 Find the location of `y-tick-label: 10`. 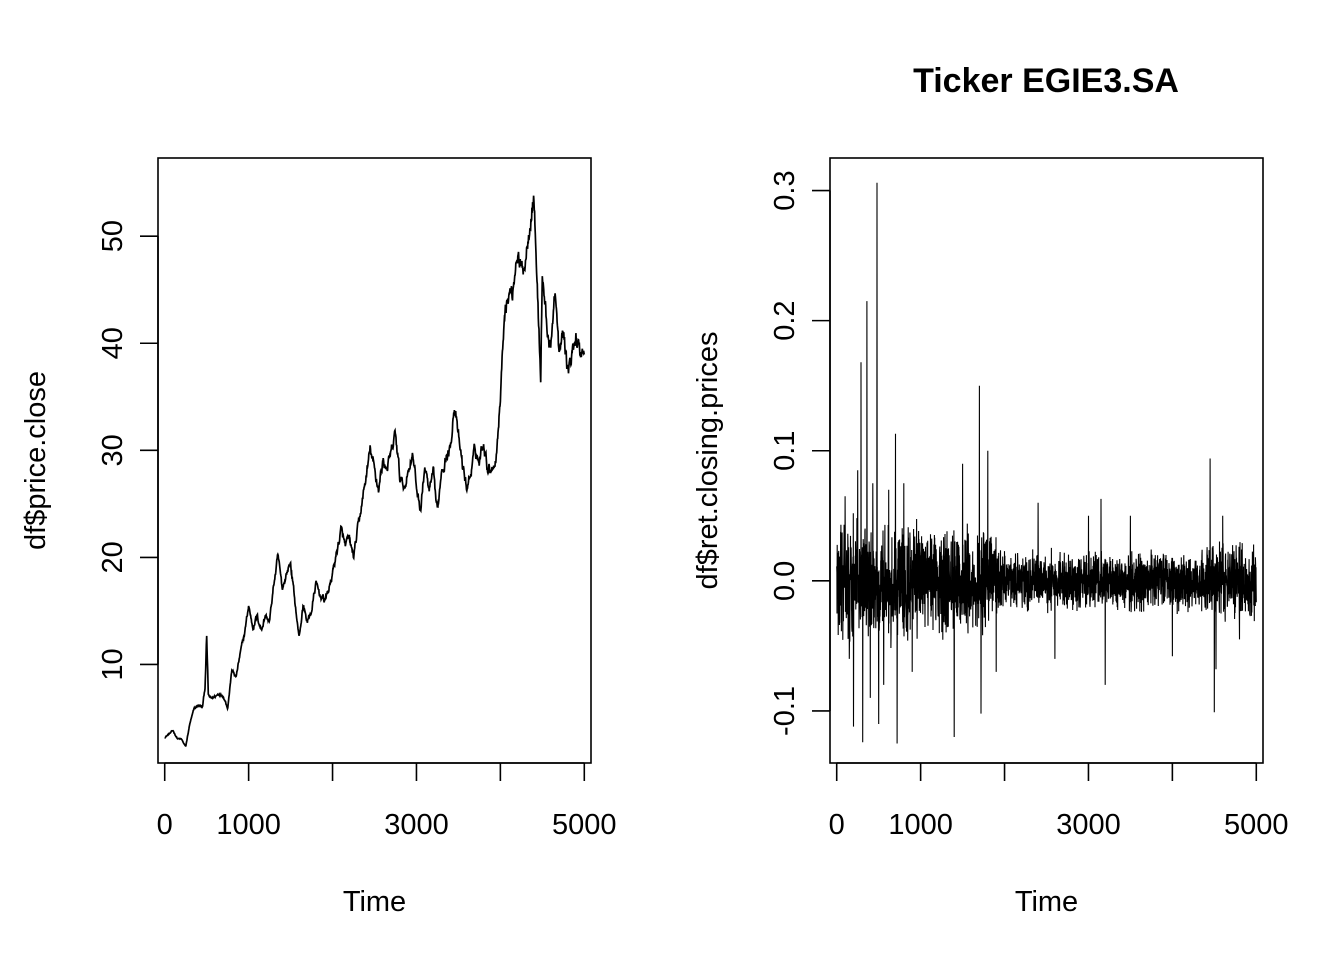

y-tick-label: 10 is located at coordinates (113, 664).